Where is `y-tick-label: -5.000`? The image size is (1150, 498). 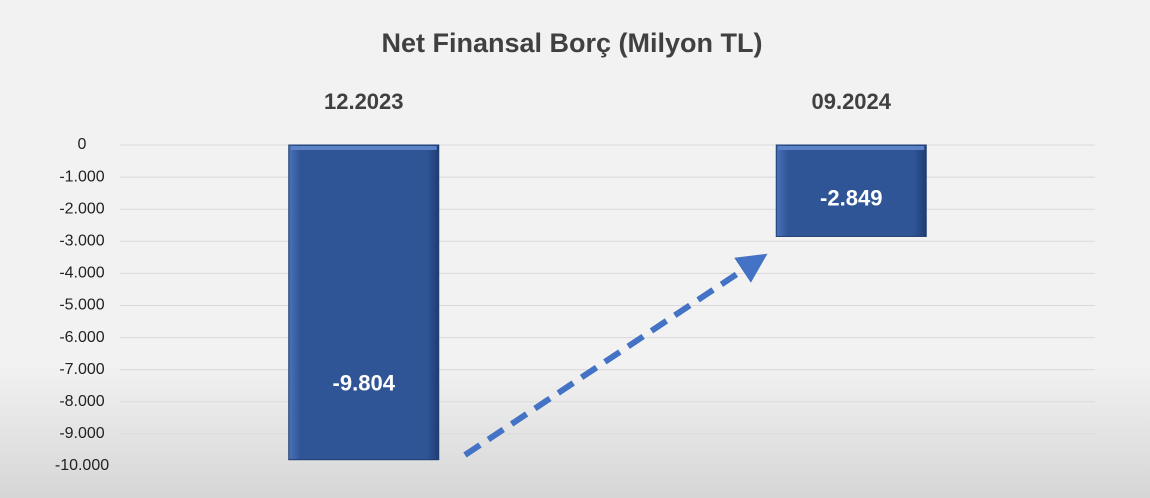
y-tick-label: -5.000 is located at coordinates (81, 305).